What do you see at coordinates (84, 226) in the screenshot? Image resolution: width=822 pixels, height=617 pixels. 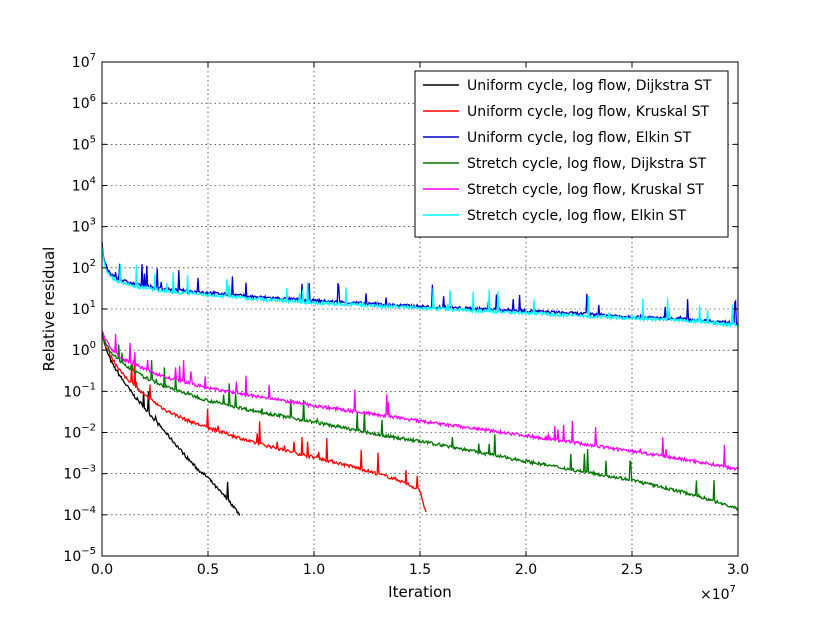 I see `y-tick-label: 10³` at bounding box center [84, 226].